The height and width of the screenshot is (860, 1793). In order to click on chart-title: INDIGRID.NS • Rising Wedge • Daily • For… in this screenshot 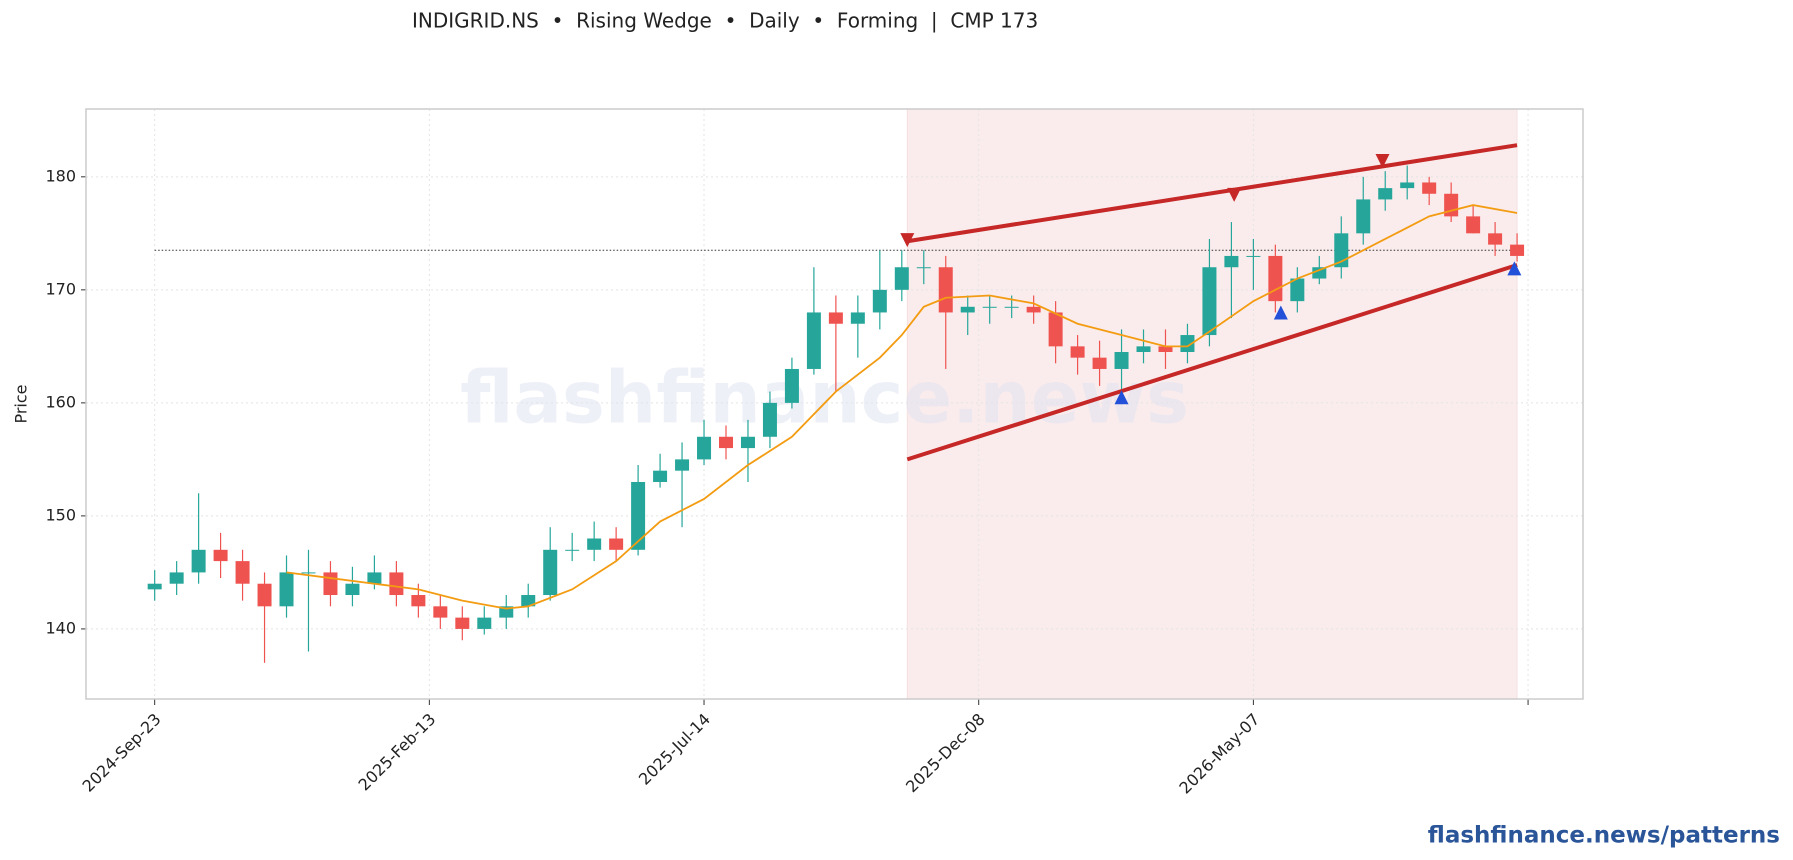, I will do `click(725, 21)`.